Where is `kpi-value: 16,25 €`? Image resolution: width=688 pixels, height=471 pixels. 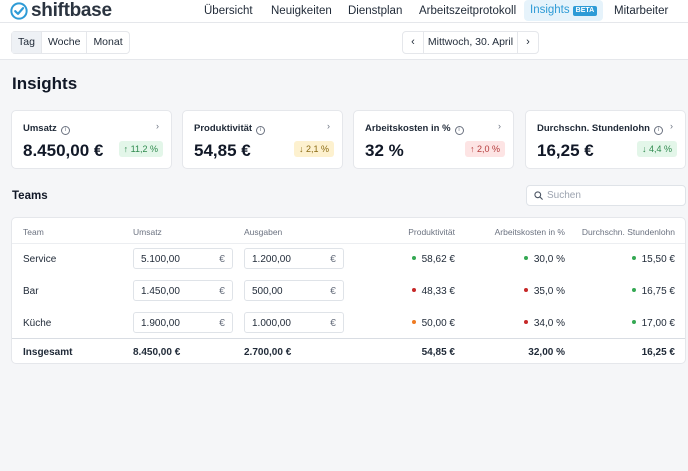
kpi-value: 16,25 € is located at coordinates (565, 150).